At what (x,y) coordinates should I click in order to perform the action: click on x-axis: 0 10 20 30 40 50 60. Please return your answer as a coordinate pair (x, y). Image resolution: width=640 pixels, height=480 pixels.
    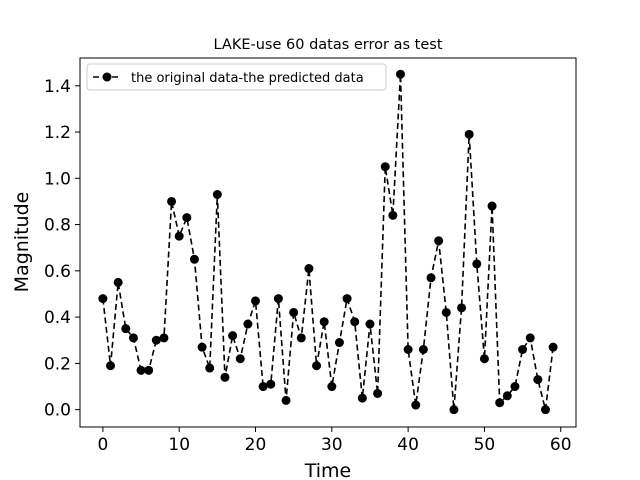
    Looking at the image, I should click on (334, 441).